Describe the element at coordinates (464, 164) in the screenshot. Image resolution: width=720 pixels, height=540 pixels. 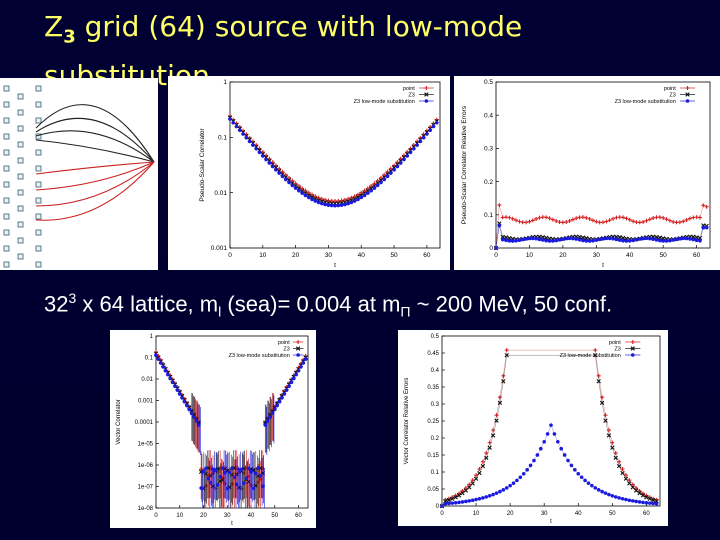
I see `y-axis-label: Pseudo-Scalar Correlator Relative Errors` at that location.